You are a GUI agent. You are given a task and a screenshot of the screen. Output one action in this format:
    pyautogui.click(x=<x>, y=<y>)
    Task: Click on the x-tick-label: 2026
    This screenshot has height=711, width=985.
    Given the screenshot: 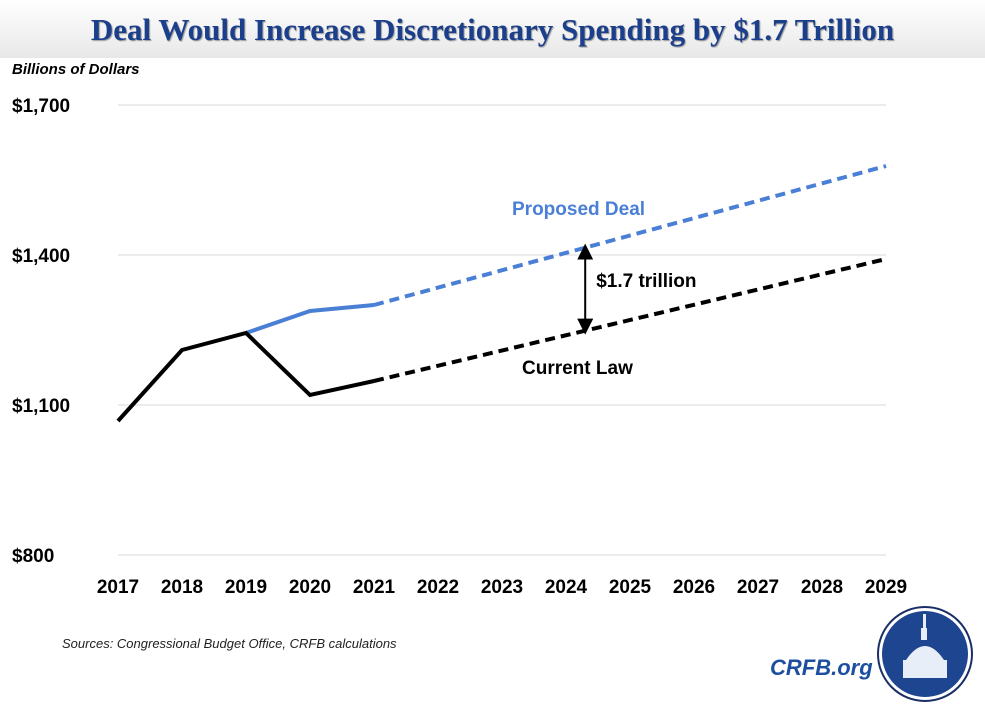 What is the action you would take?
    pyautogui.click(x=694, y=587)
    